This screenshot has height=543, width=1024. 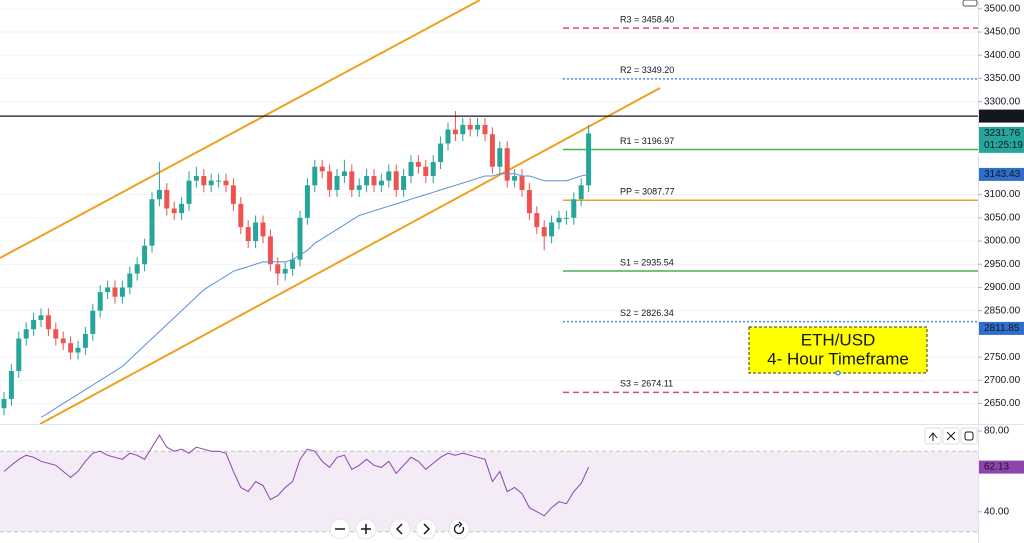 I want to click on zoom-toolbar, so click(x=399, y=529).